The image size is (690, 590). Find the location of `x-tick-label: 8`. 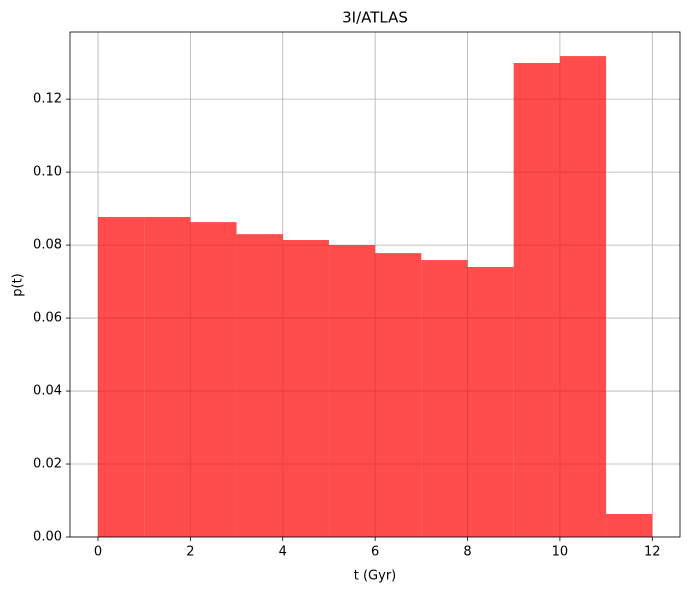

x-tick-label: 8 is located at coordinates (467, 552).